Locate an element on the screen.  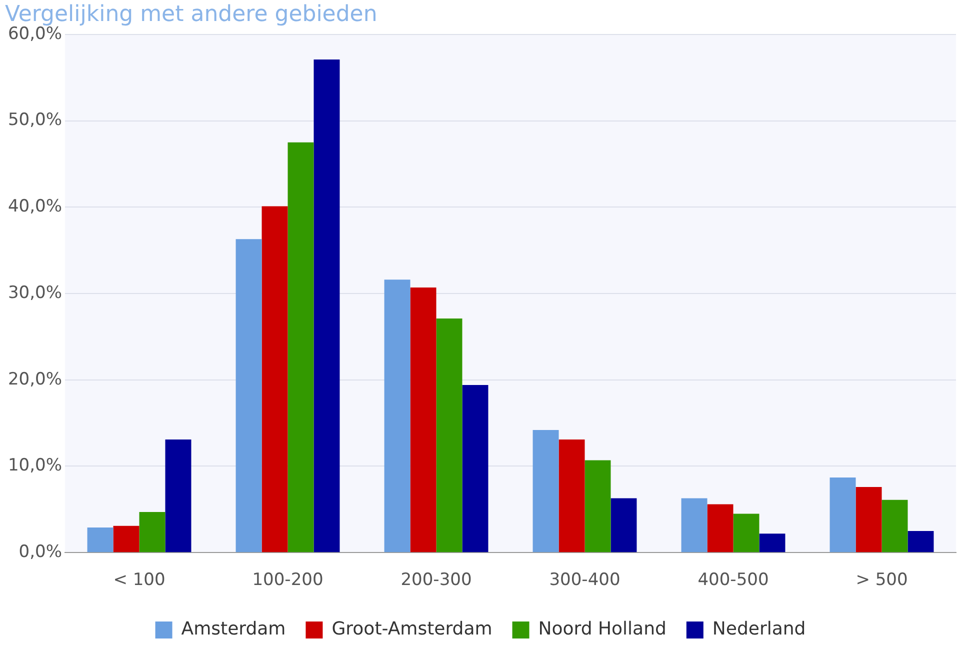
y-tick-label: 30,0% is located at coordinates (35, 292).